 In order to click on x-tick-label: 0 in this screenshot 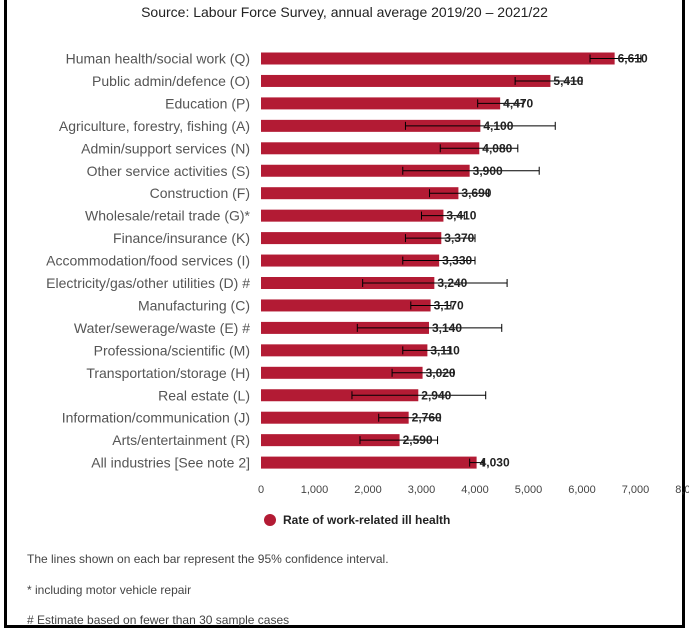, I will do `click(261, 490)`.